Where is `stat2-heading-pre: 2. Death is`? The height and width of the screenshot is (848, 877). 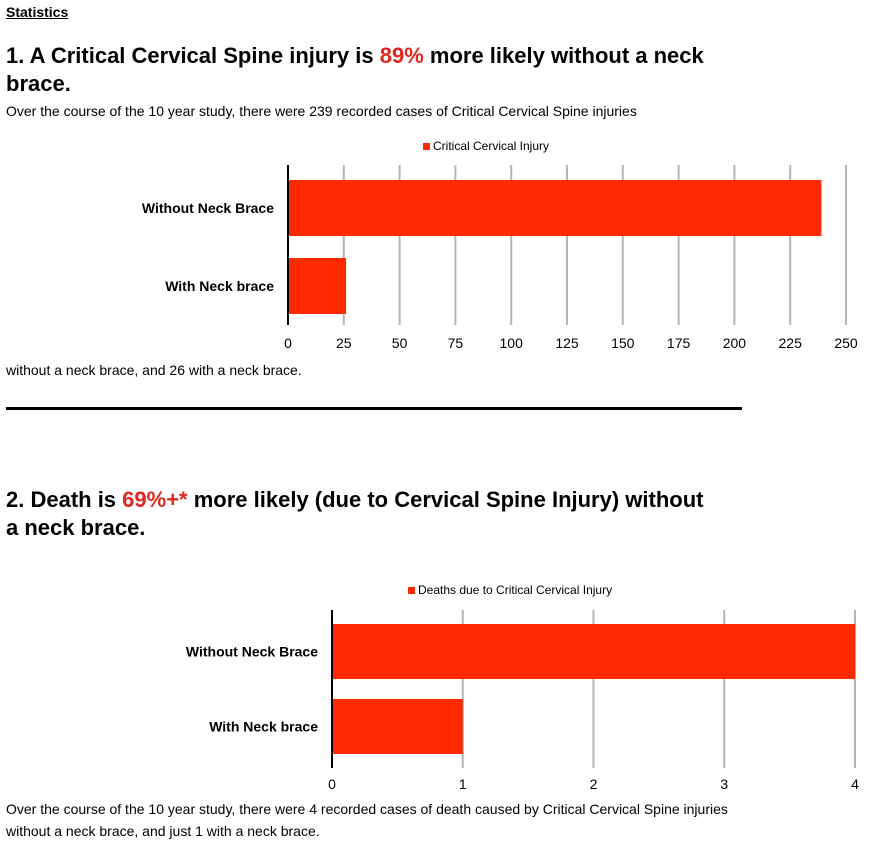
stat2-heading-pre: 2. Death is is located at coordinates (64, 499).